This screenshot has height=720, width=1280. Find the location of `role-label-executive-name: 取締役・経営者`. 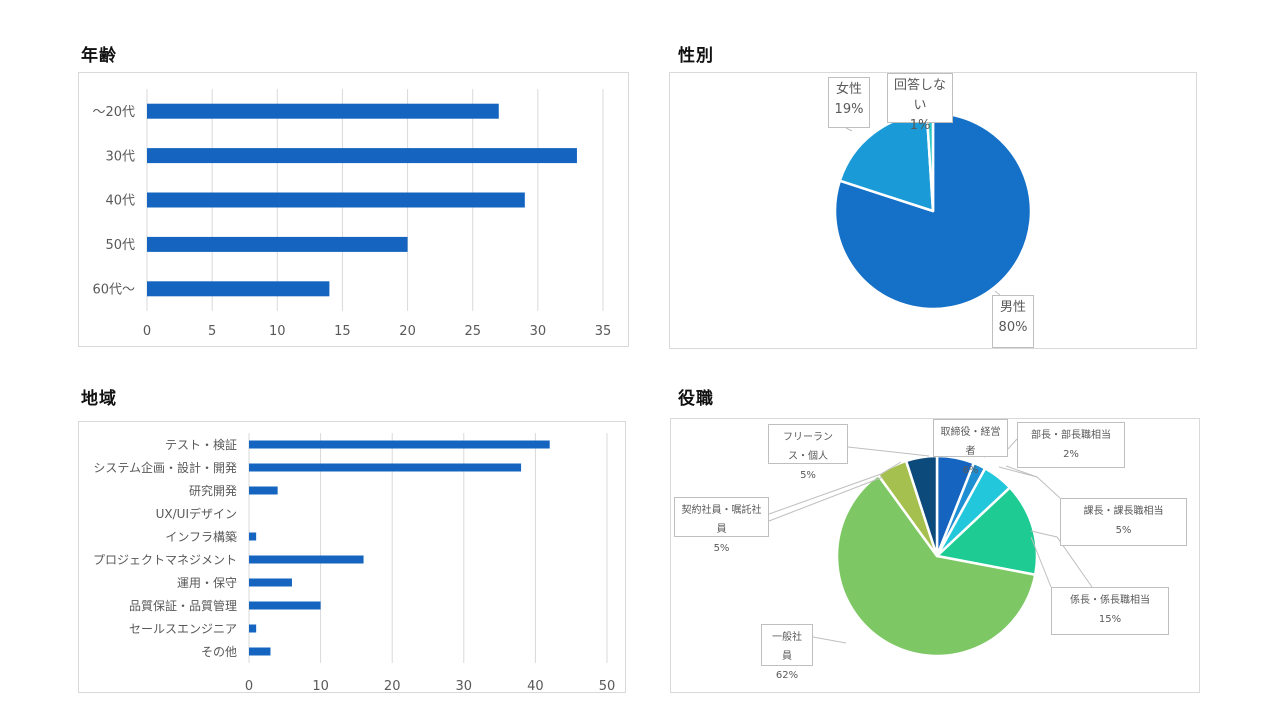

role-label-executive-name: 取締役・経営者 is located at coordinates (970, 442).